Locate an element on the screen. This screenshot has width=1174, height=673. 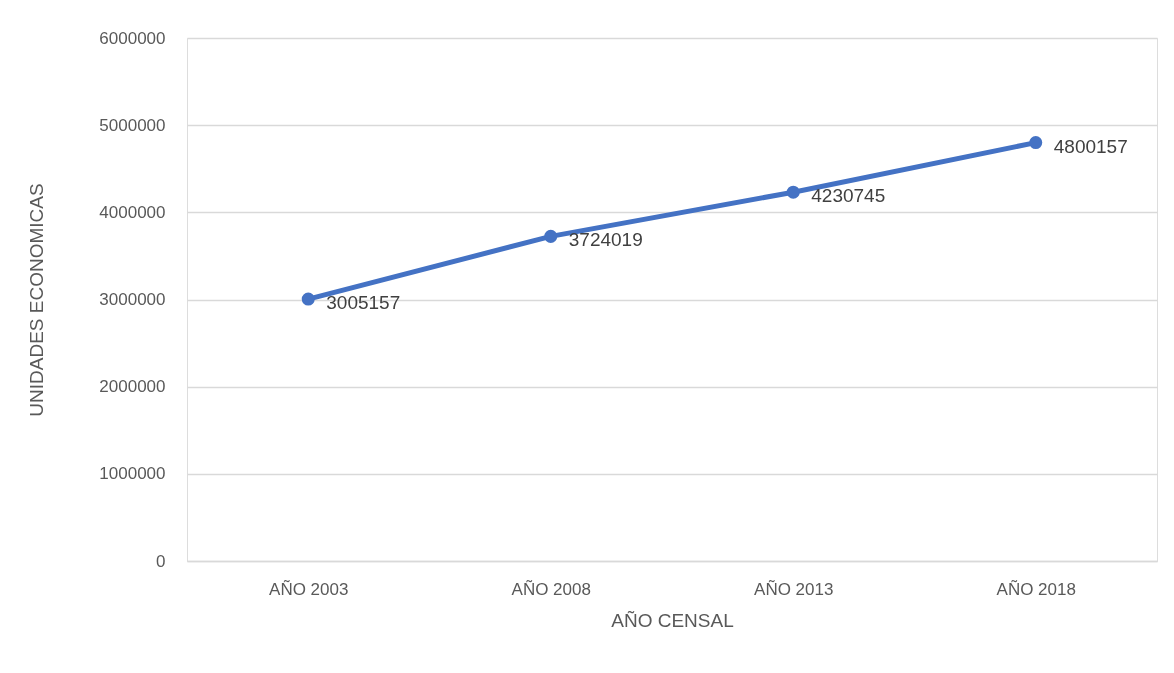
x-axis-title: AÑO CENSAL is located at coordinates (672, 620).